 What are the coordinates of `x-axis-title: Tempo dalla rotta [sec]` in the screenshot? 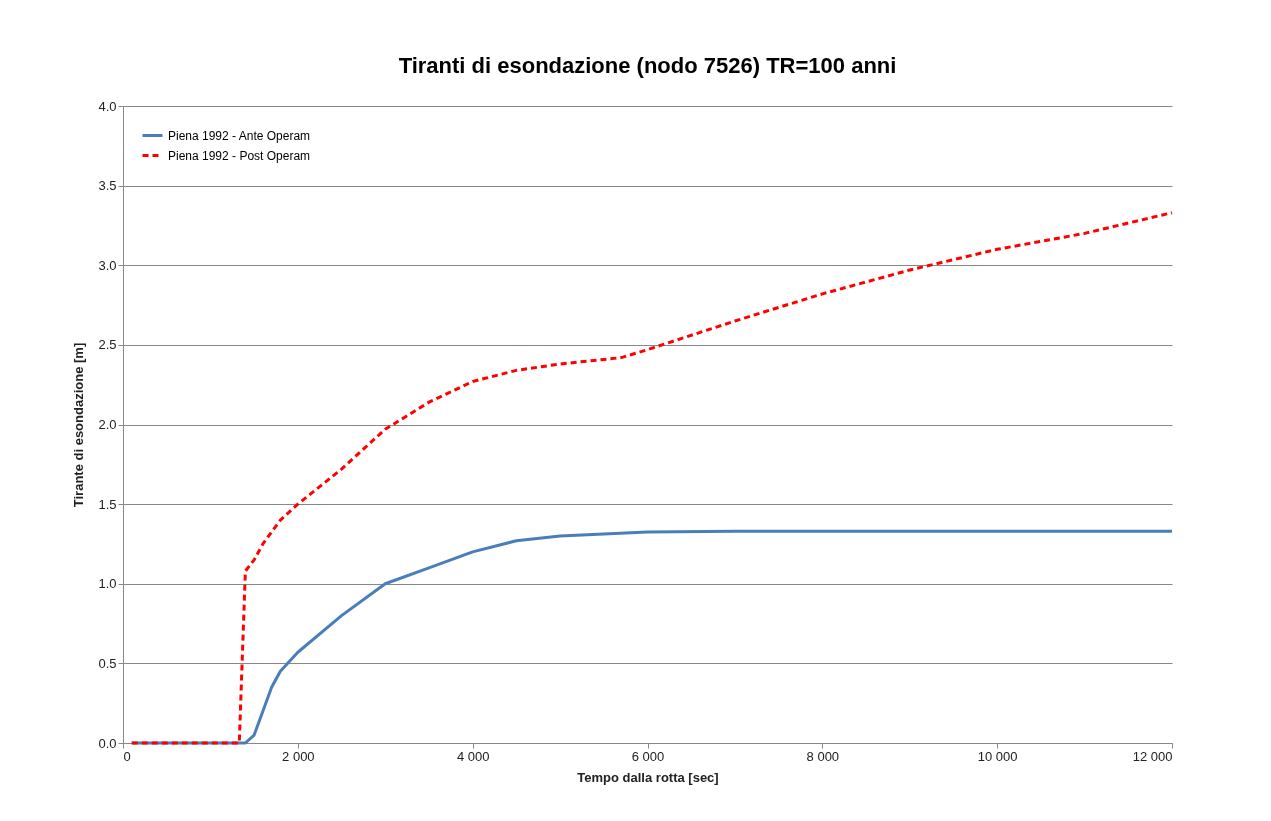 It's located at (648, 777).